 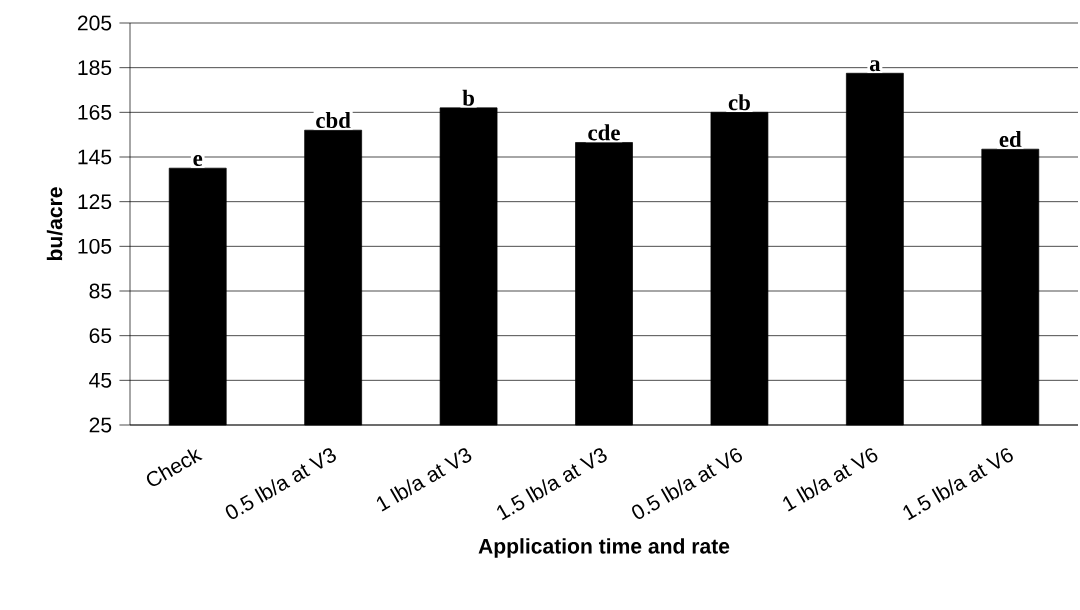 What do you see at coordinates (1010, 139) in the screenshot?
I see `annotation: ed` at bounding box center [1010, 139].